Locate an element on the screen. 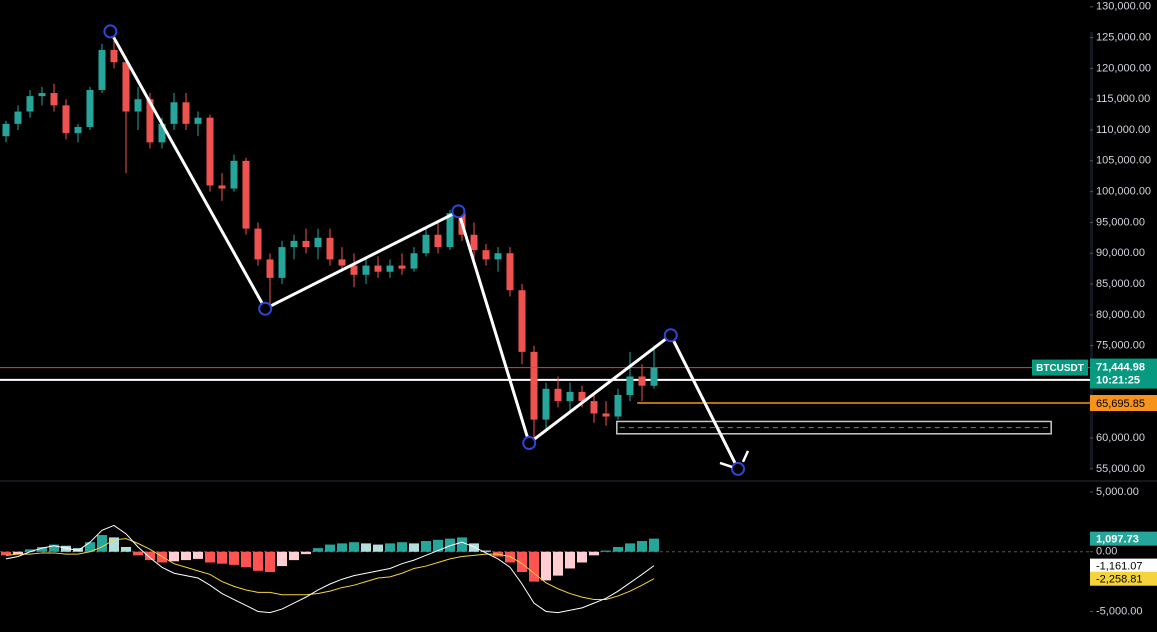 The height and width of the screenshot is (632, 1157). y-tick-label: 95,000.00 is located at coordinates (1120, 222).